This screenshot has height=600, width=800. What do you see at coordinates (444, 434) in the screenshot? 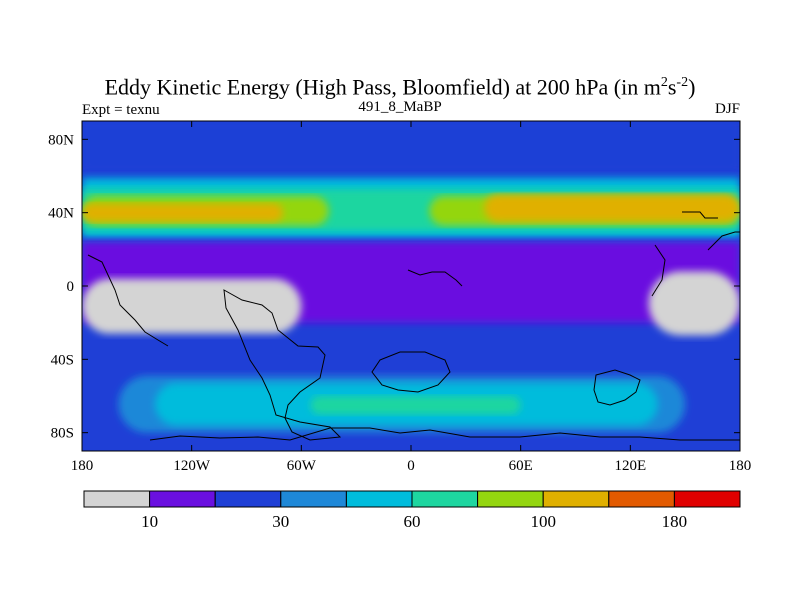
I see `coastline-antarctica` at bounding box center [444, 434].